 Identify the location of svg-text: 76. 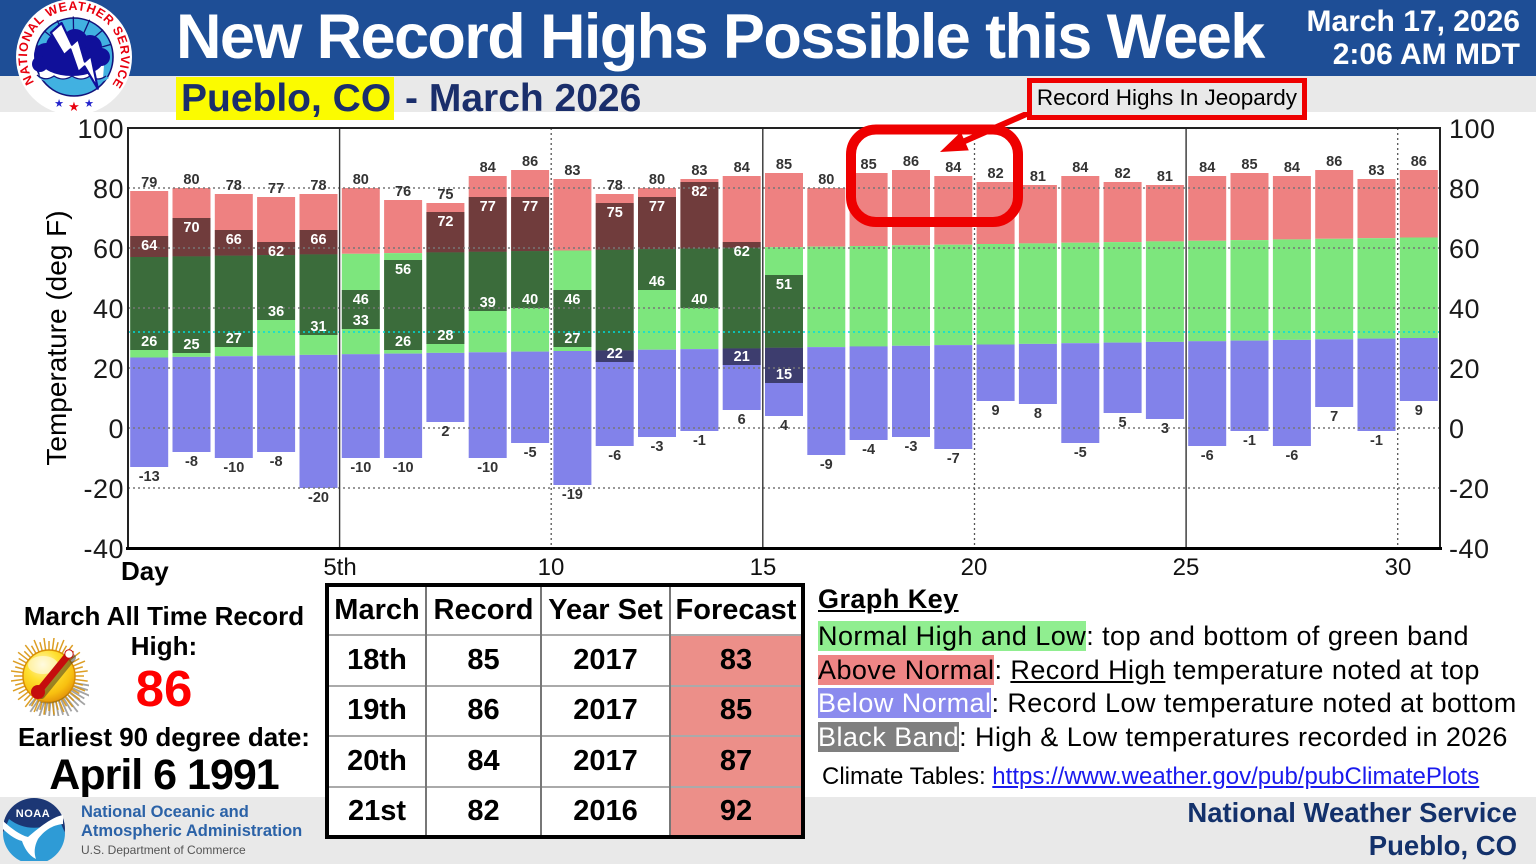
(403, 192).